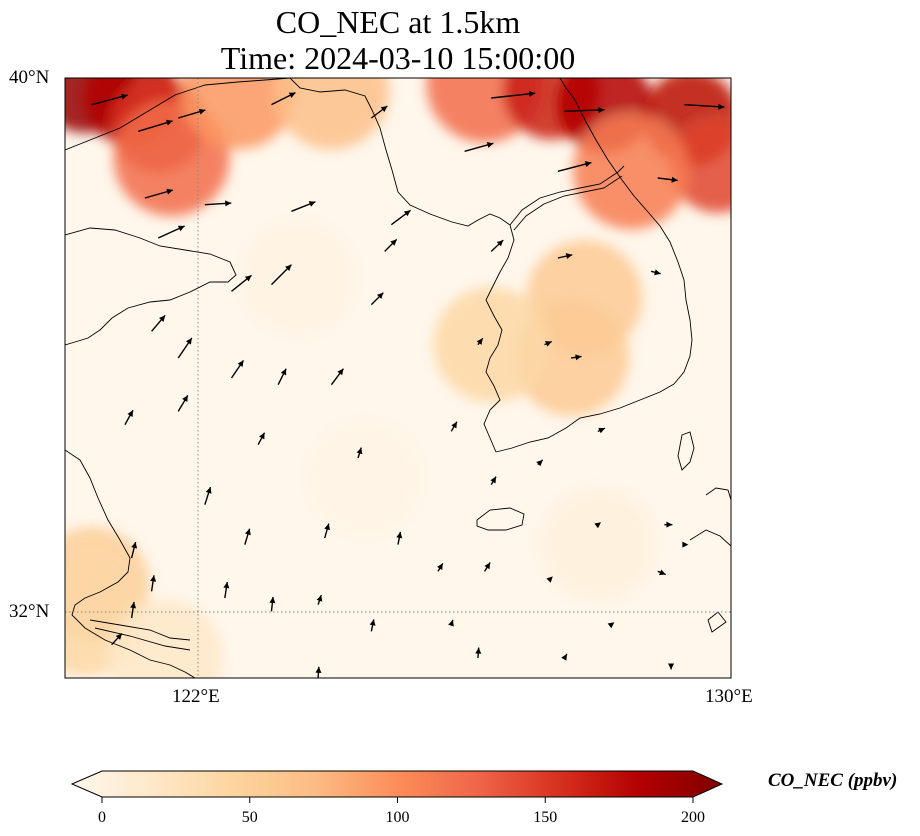 This screenshot has height=836, width=920. I want to click on coastline-tsushima, so click(686, 451).